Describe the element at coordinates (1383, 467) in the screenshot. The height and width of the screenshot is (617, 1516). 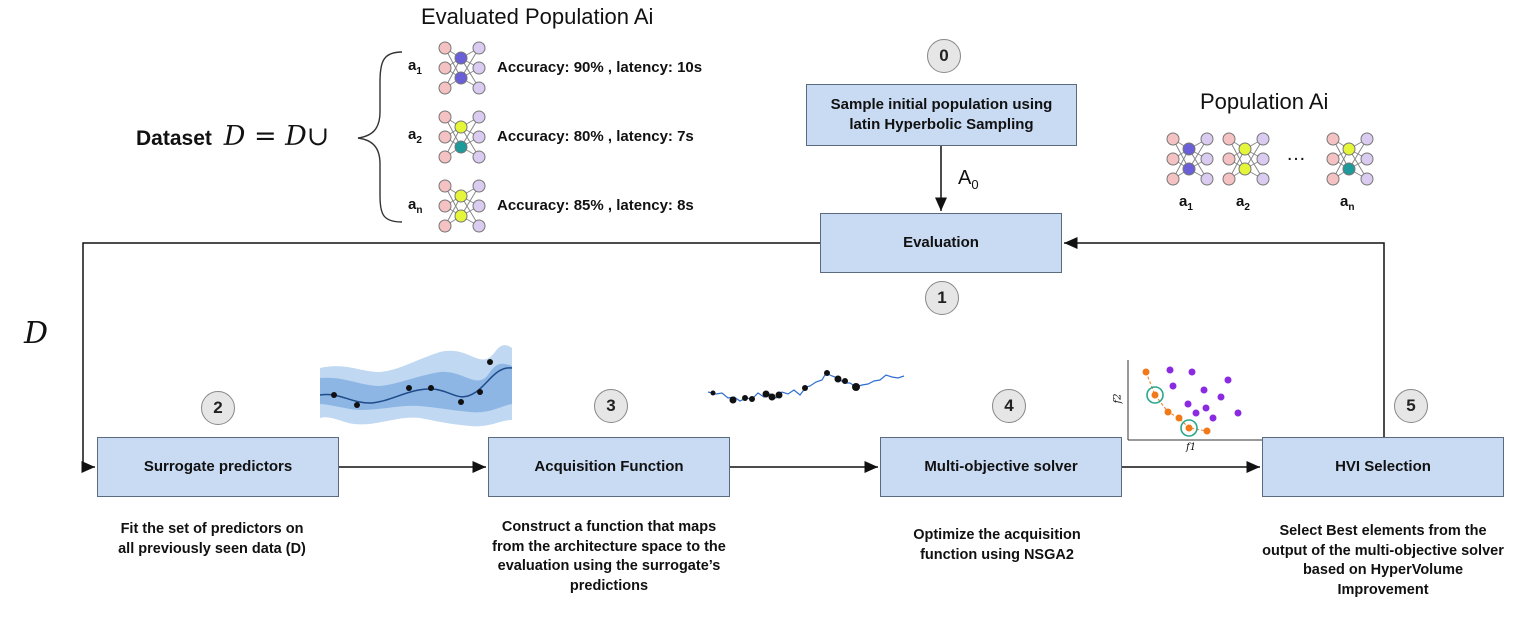
I see `hvi-selection-box: HVI Selection` at that location.